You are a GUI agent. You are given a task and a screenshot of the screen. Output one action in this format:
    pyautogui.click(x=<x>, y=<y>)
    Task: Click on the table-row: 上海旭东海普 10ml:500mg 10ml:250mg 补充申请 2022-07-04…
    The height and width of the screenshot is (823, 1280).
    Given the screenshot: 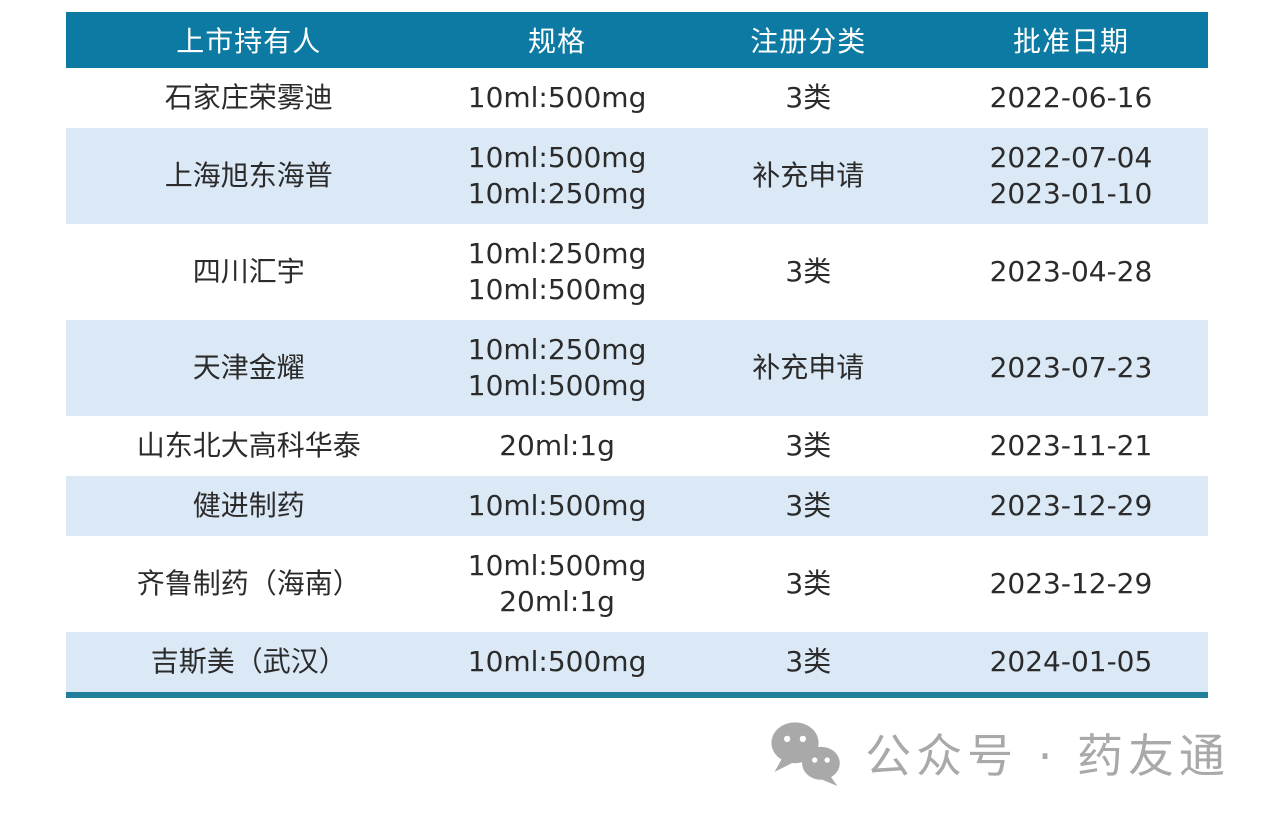 What is the action you would take?
    pyautogui.click(x=637, y=176)
    